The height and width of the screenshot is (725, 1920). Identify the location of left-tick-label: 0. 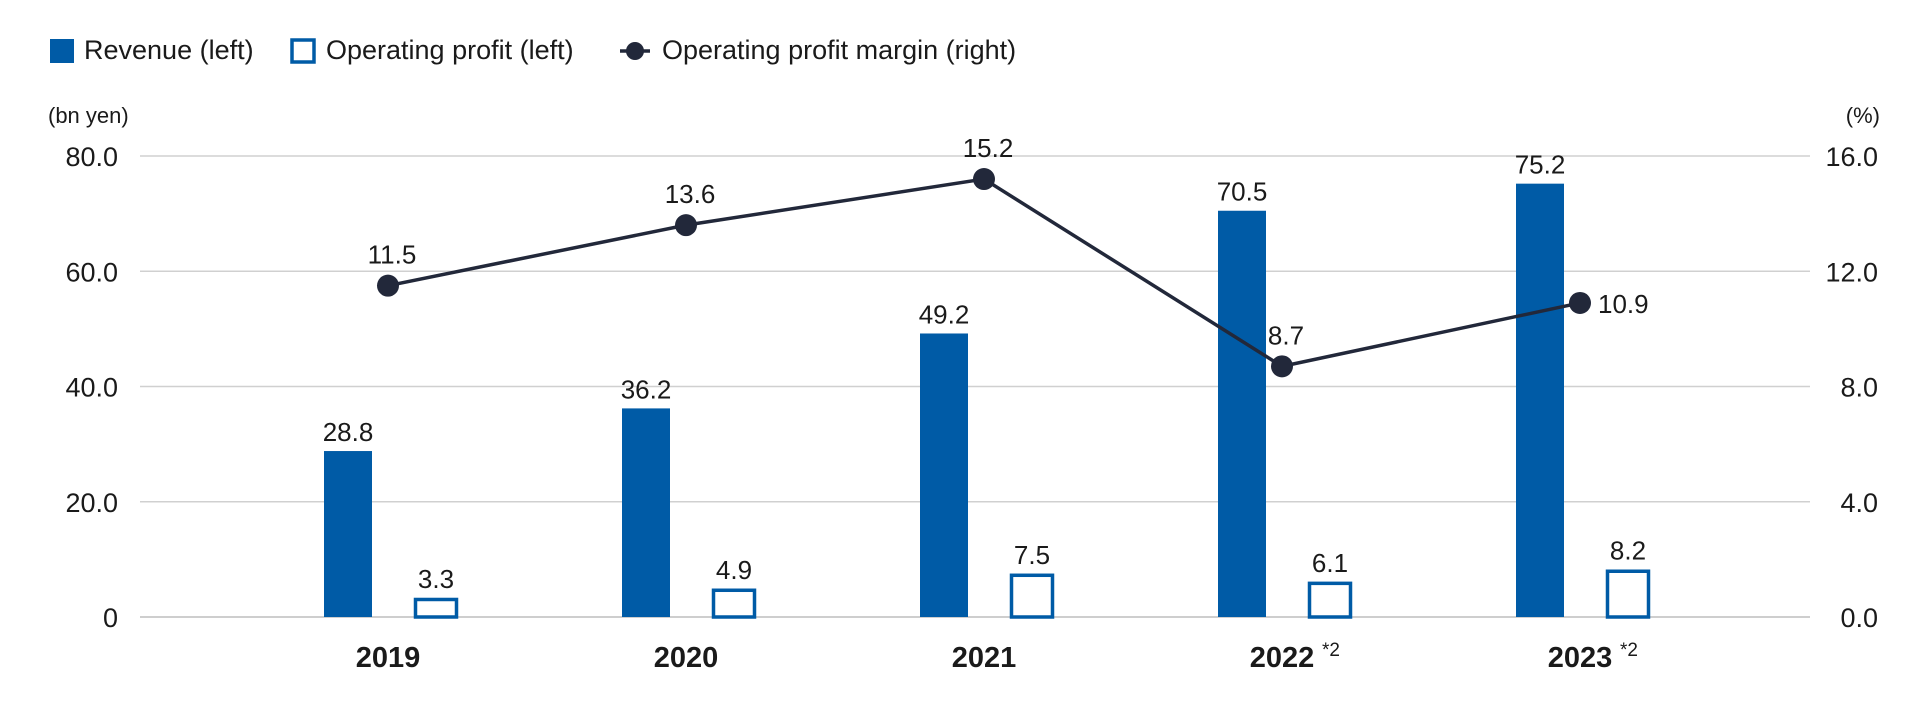
(110, 618).